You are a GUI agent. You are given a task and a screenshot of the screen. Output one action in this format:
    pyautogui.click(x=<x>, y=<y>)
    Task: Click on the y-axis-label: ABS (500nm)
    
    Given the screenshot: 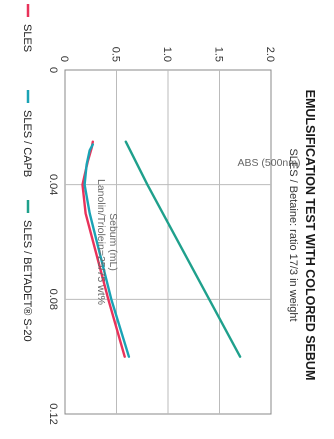 What is the action you would take?
    pyautogui.click(x=268, y=163)
    